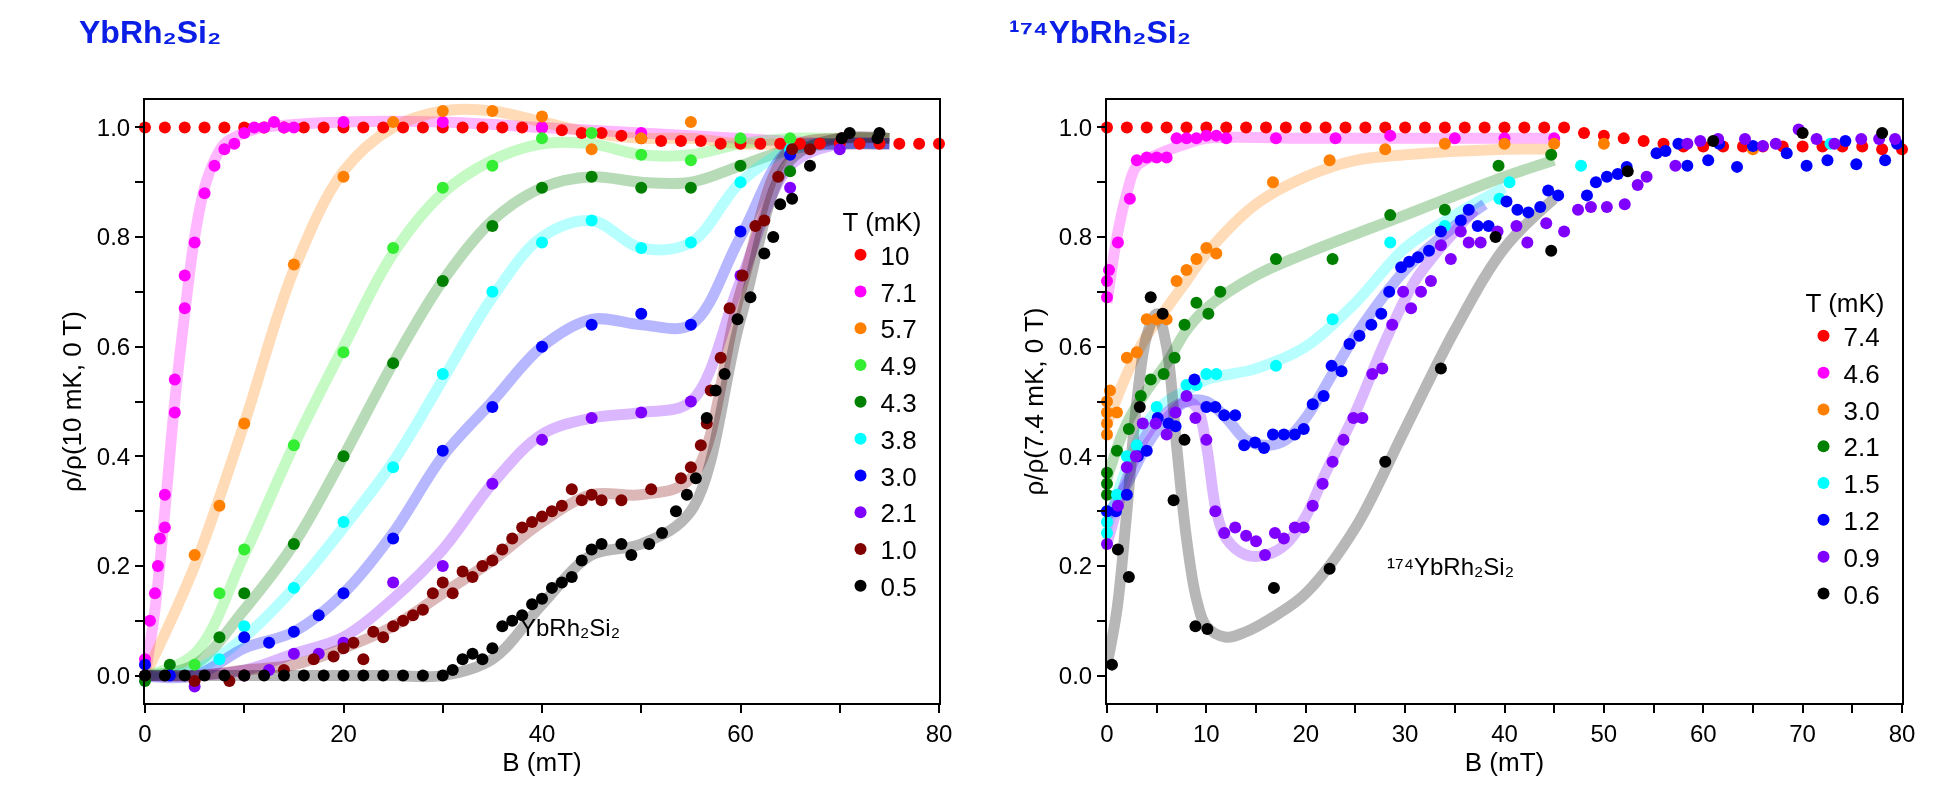 This screenshot has height=812, width=1937. I want to click on legend-label: 4.9, so click(898, 366).